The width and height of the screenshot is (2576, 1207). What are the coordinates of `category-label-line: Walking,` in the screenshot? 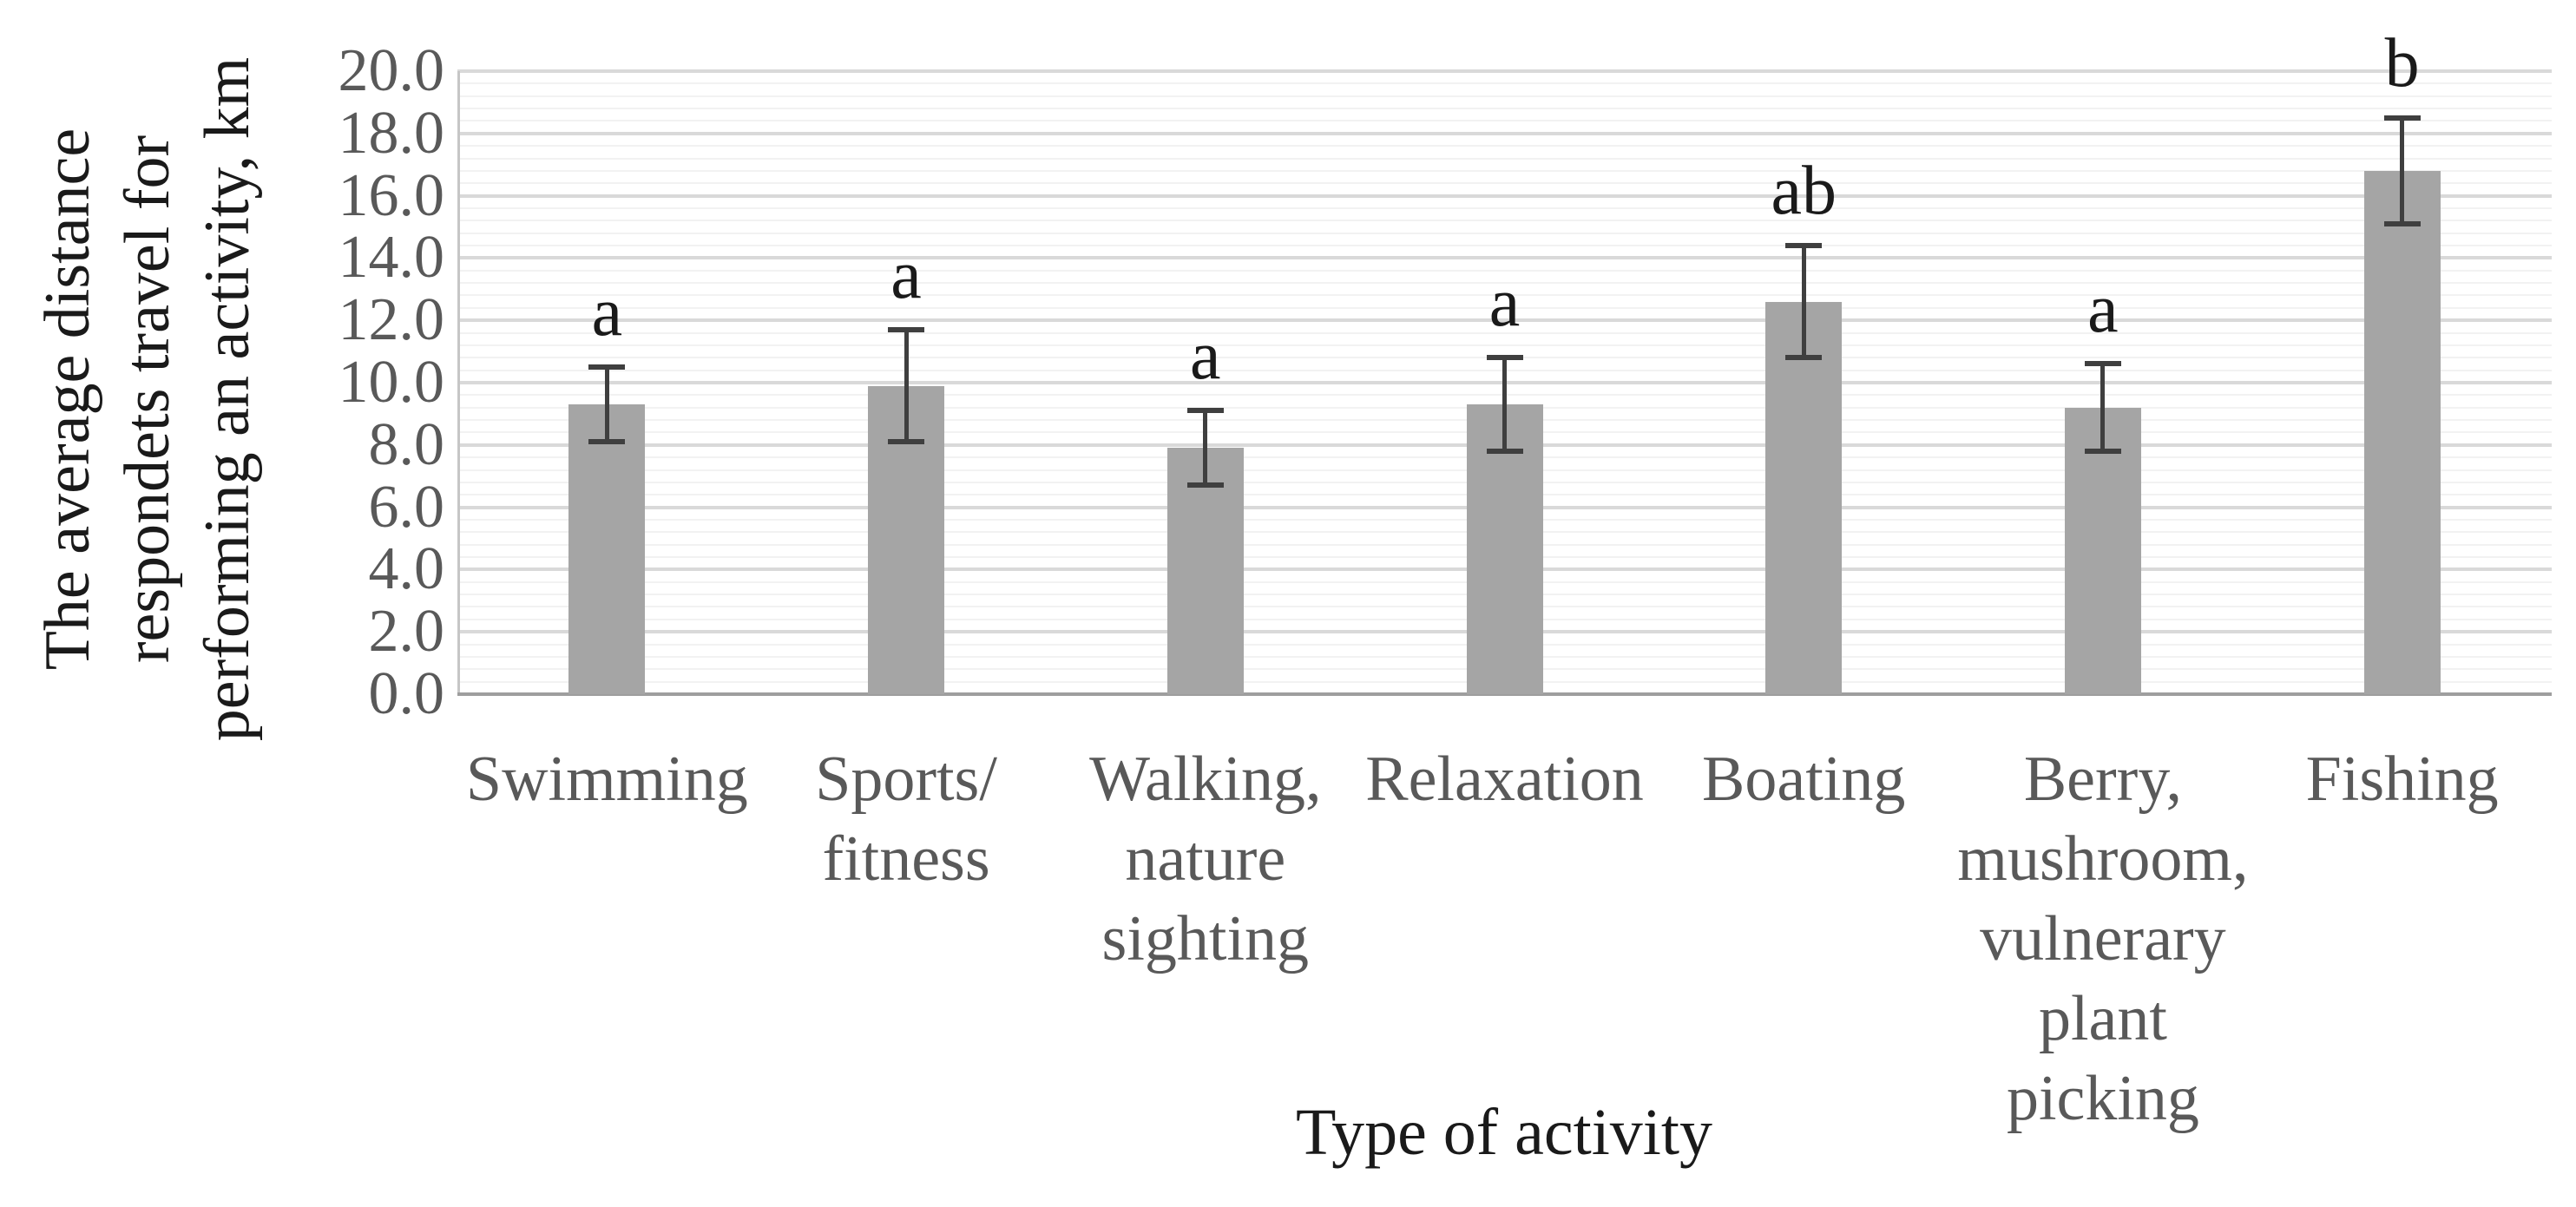 It's located at (1205, 779).